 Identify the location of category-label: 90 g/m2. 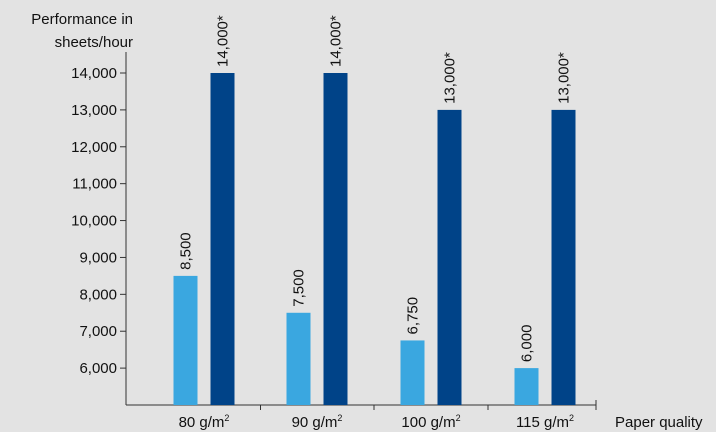
(317, 422).